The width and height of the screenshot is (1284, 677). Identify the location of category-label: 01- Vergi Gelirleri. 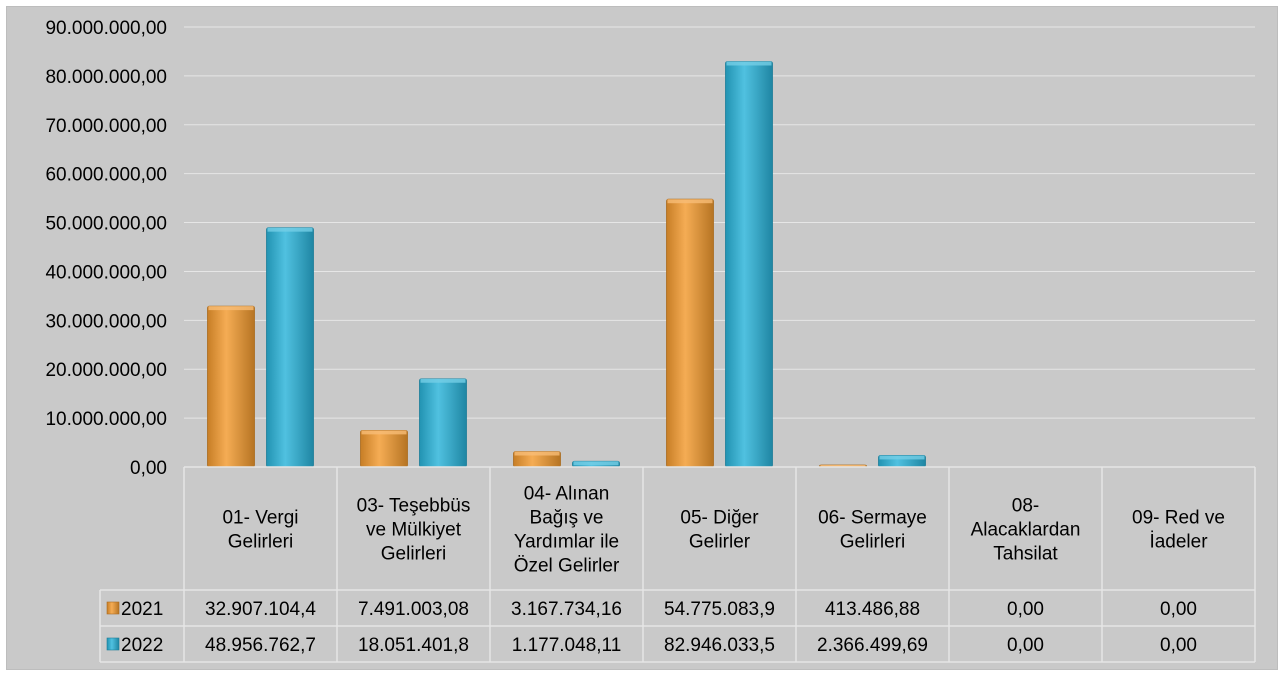
(260, 530).